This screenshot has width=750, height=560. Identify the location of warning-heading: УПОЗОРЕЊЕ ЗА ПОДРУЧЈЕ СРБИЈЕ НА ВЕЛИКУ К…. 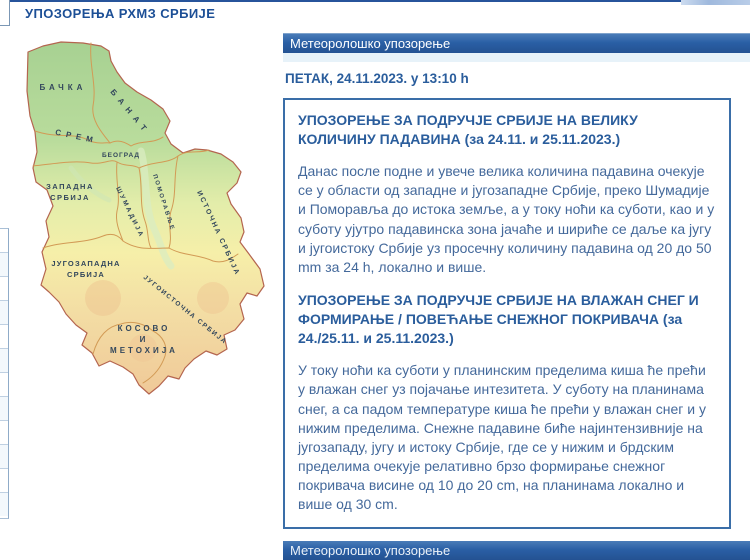
(468, 130).